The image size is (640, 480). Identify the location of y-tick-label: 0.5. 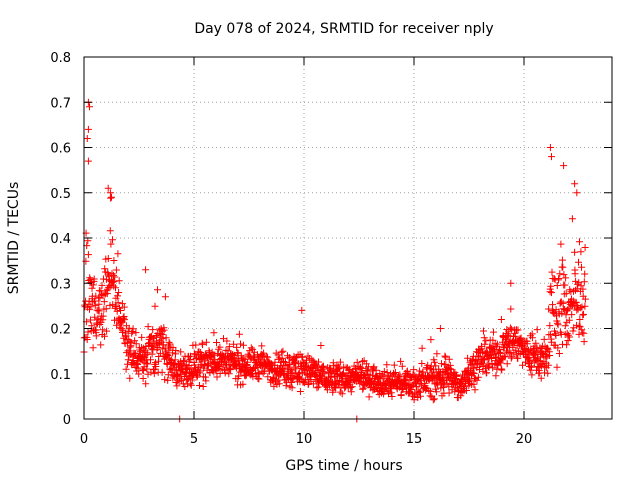
(60, 194).